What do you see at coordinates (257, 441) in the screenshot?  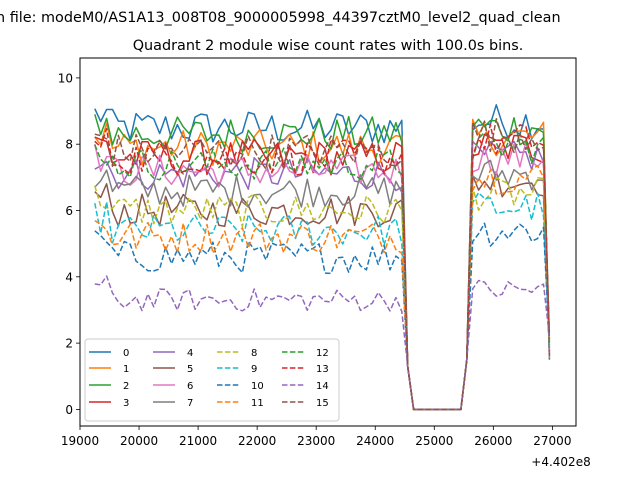 I see `x-tick-label: 22000` at bounding box center [257, 441].